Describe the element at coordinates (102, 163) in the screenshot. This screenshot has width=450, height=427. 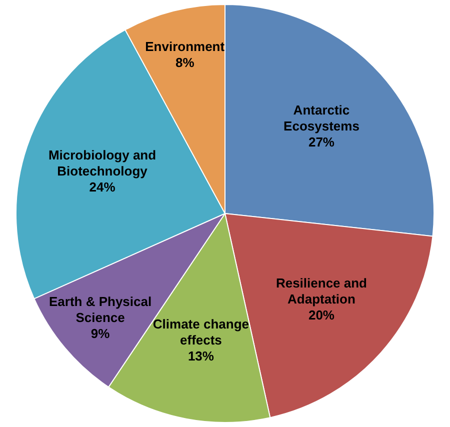
I see `slice-label: Microbiology and Biotechnology` at that location.